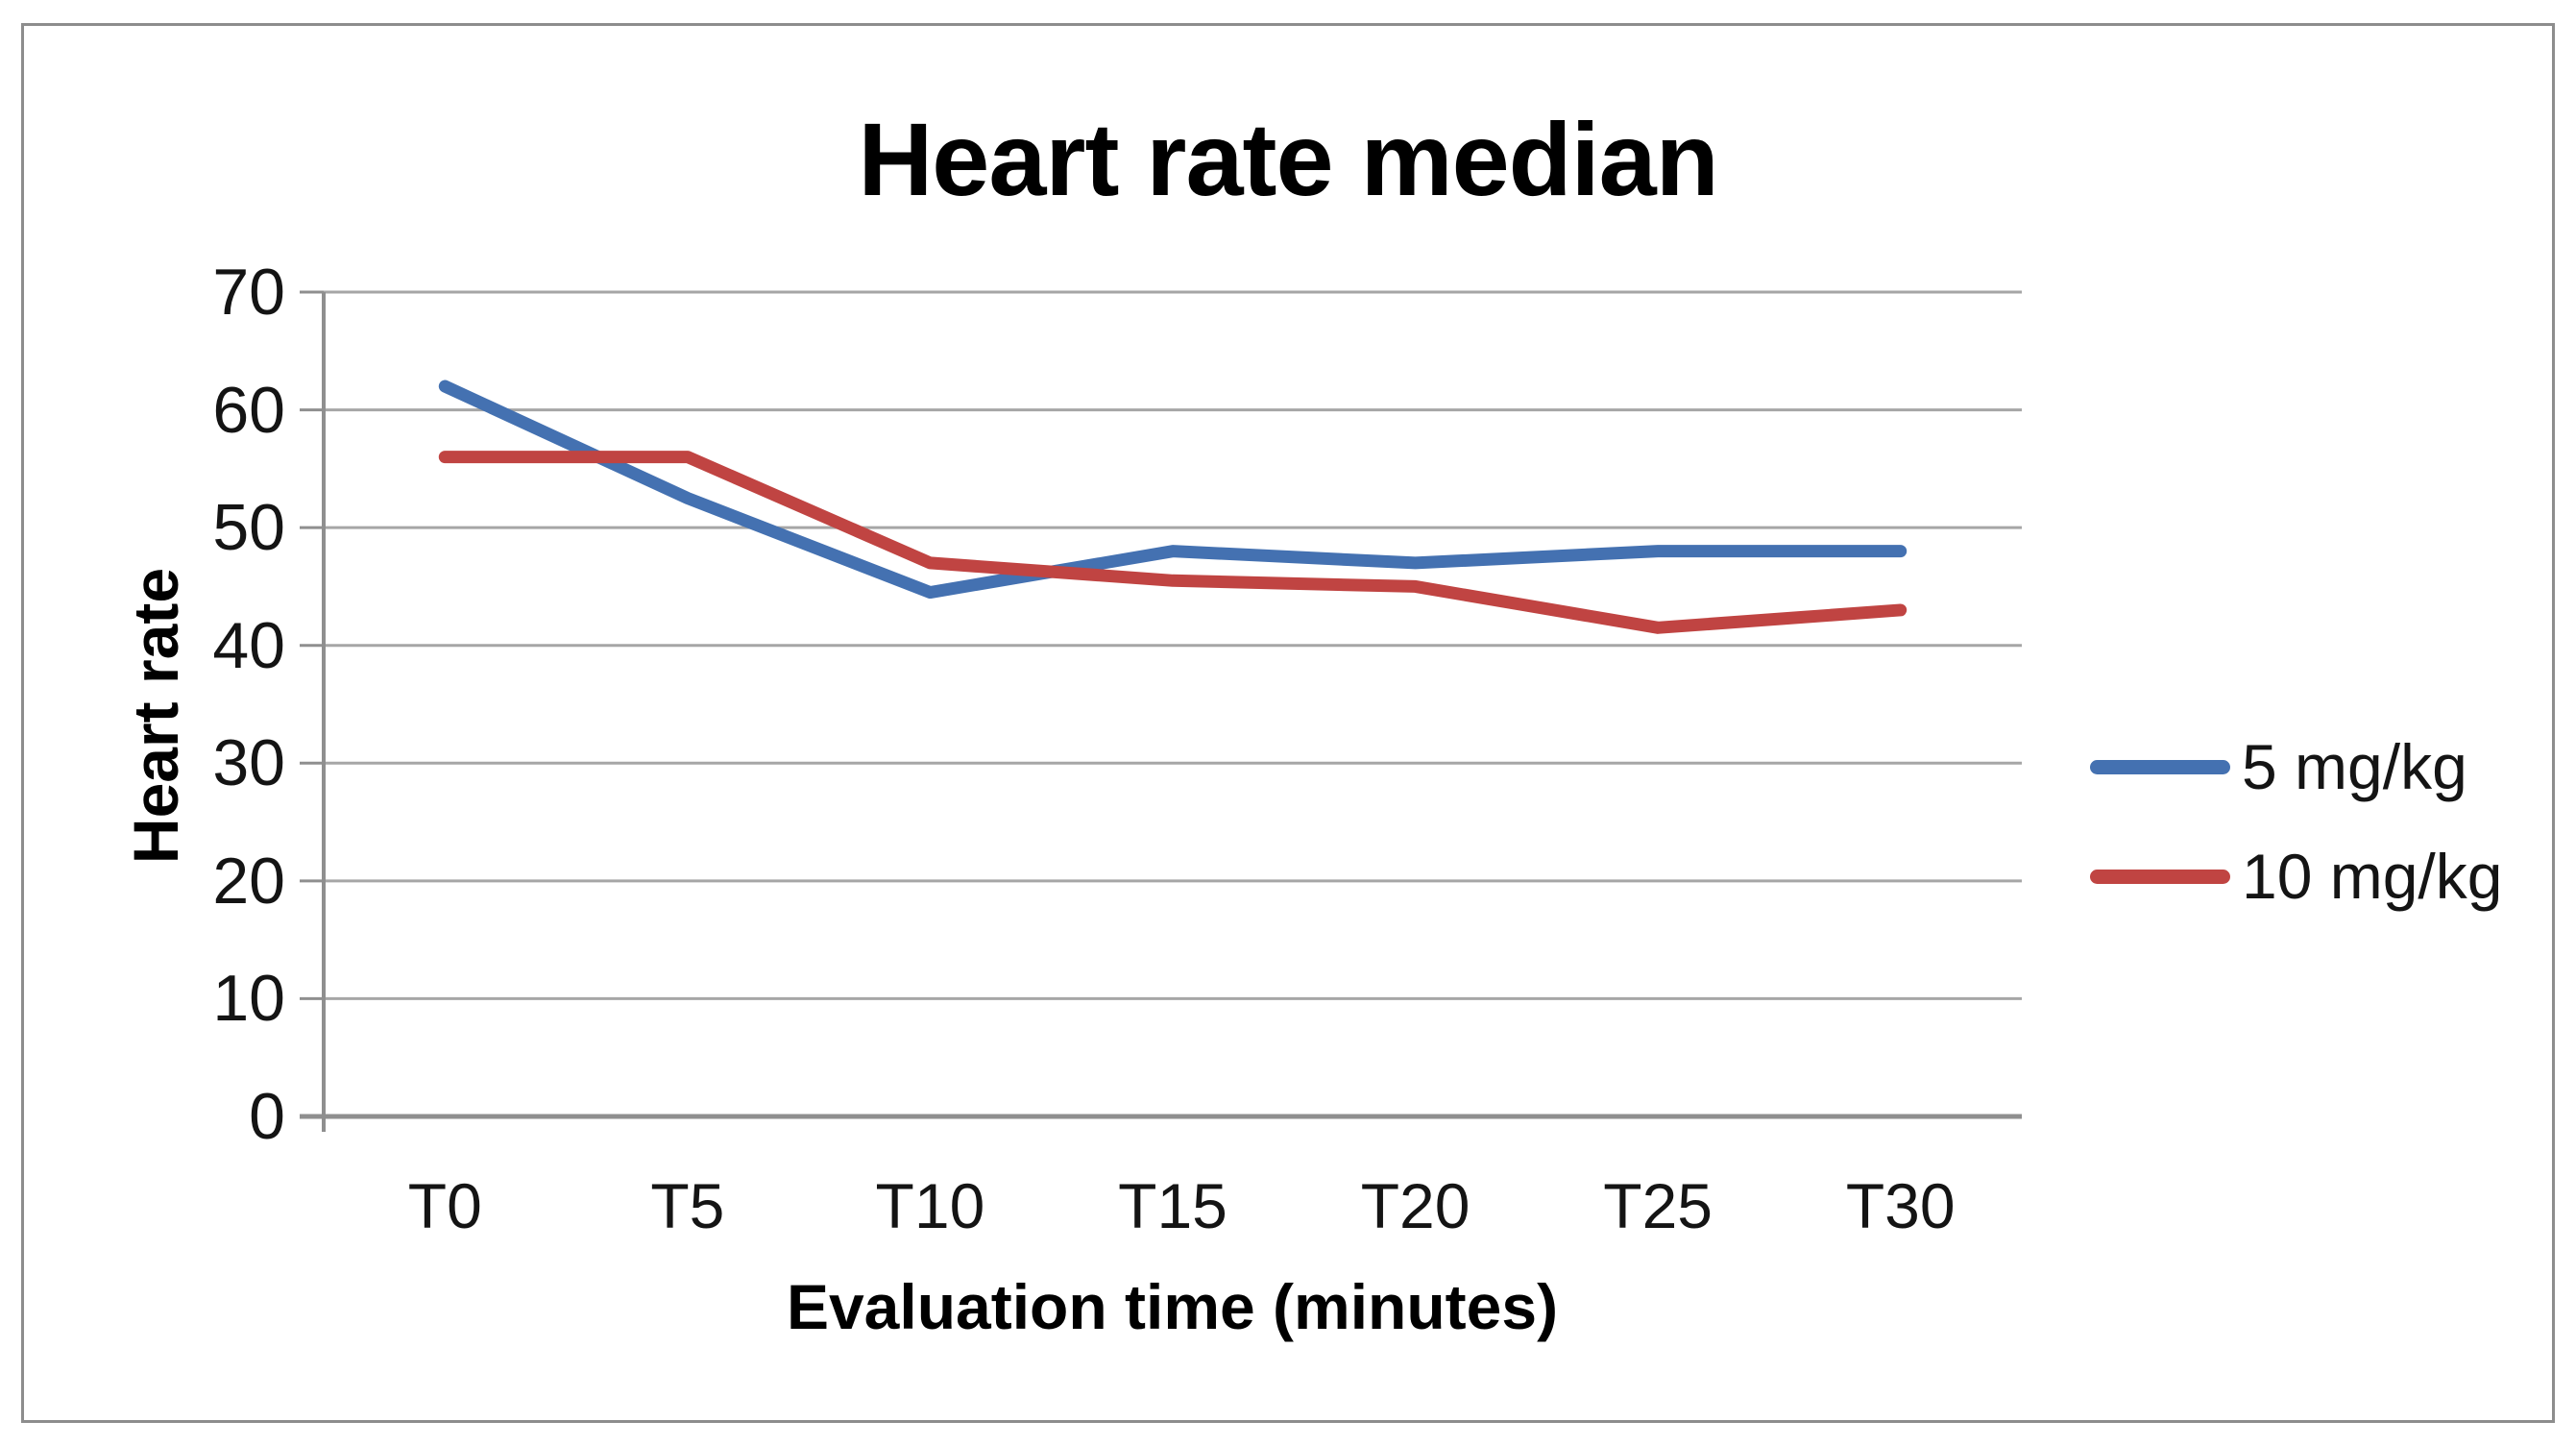  I want to click on series-line-5-mg-kg, so click(1173, 490).